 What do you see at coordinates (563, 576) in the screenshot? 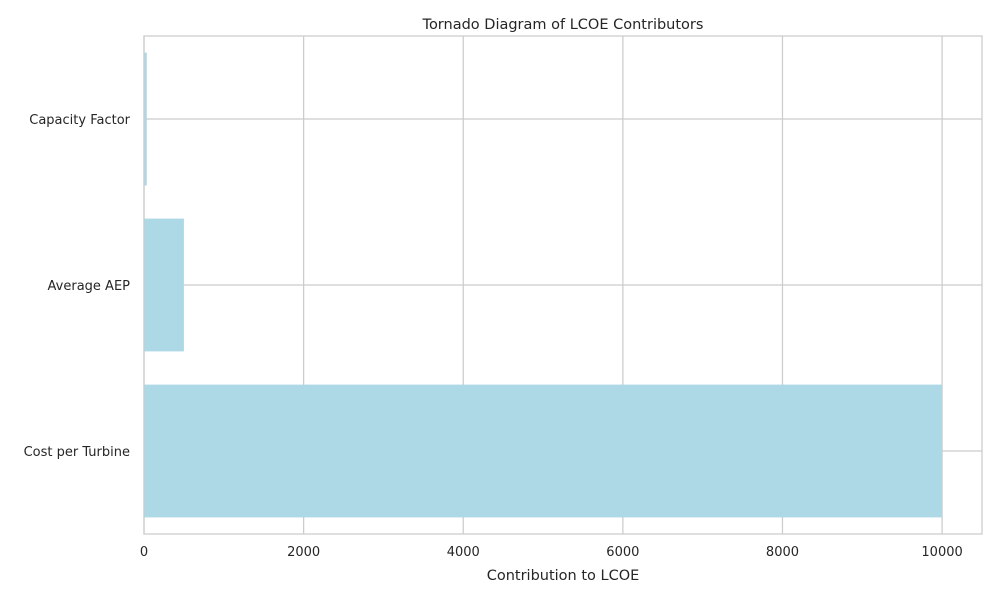
I see `x-axis-label: Contribution to LCOE` at bounding box center [563, 576].